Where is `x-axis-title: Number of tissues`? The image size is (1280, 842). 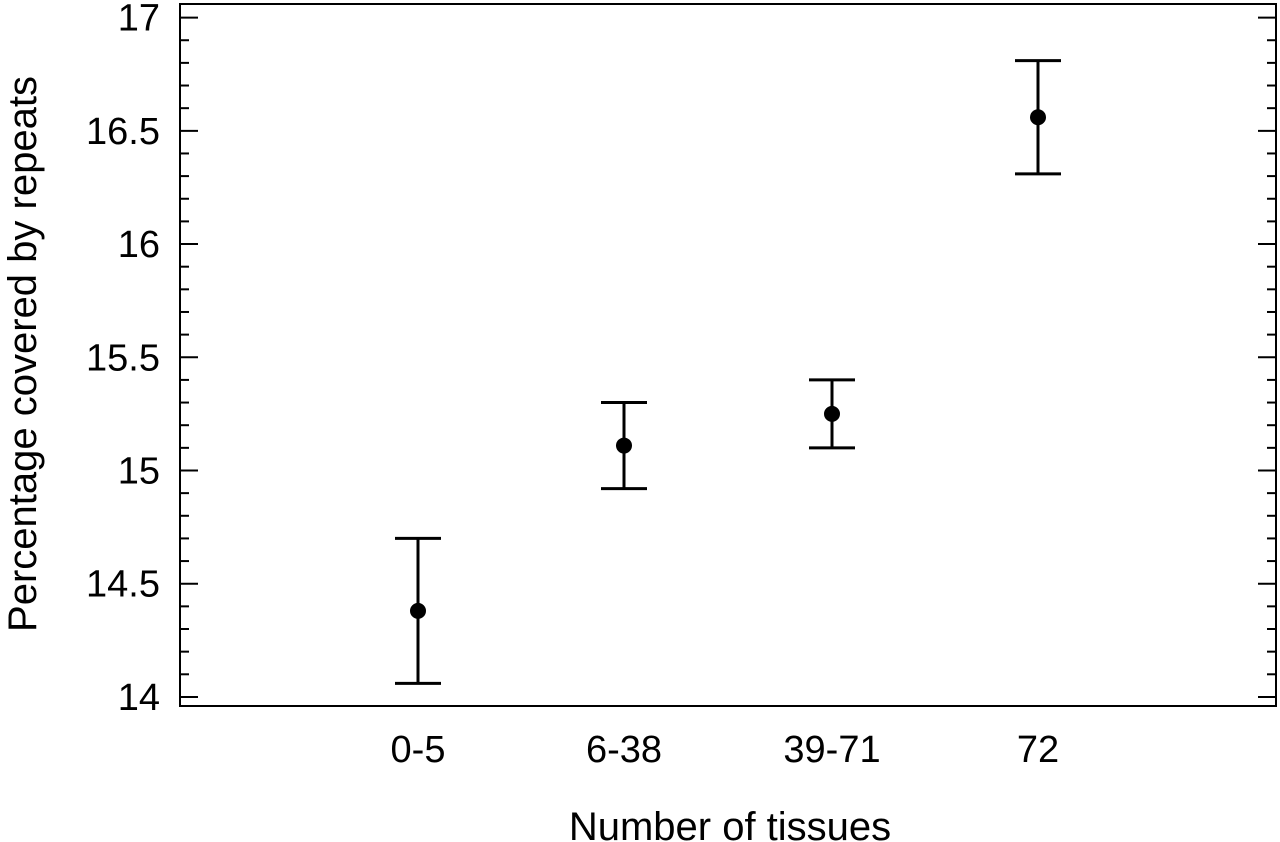
x-axis-title: Number of tissues is located at coordinates (730, 823).